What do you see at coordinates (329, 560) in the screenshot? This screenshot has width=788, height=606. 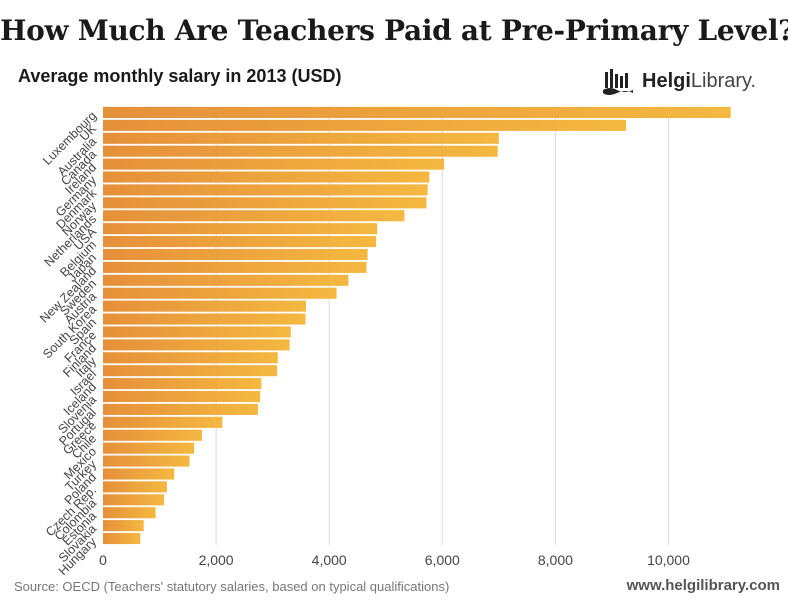 I see `x-tick-label: 4,000` at bounding box center [329, 560].